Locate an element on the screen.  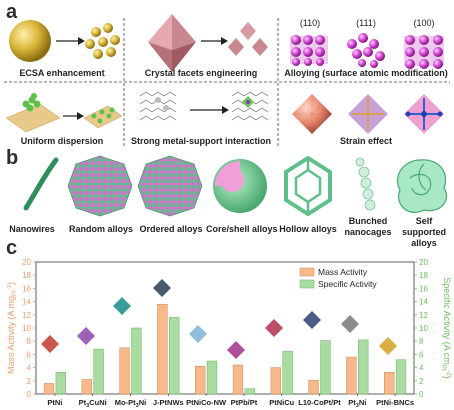
left-tick-label: 6 is located at coordinates (29, 354).